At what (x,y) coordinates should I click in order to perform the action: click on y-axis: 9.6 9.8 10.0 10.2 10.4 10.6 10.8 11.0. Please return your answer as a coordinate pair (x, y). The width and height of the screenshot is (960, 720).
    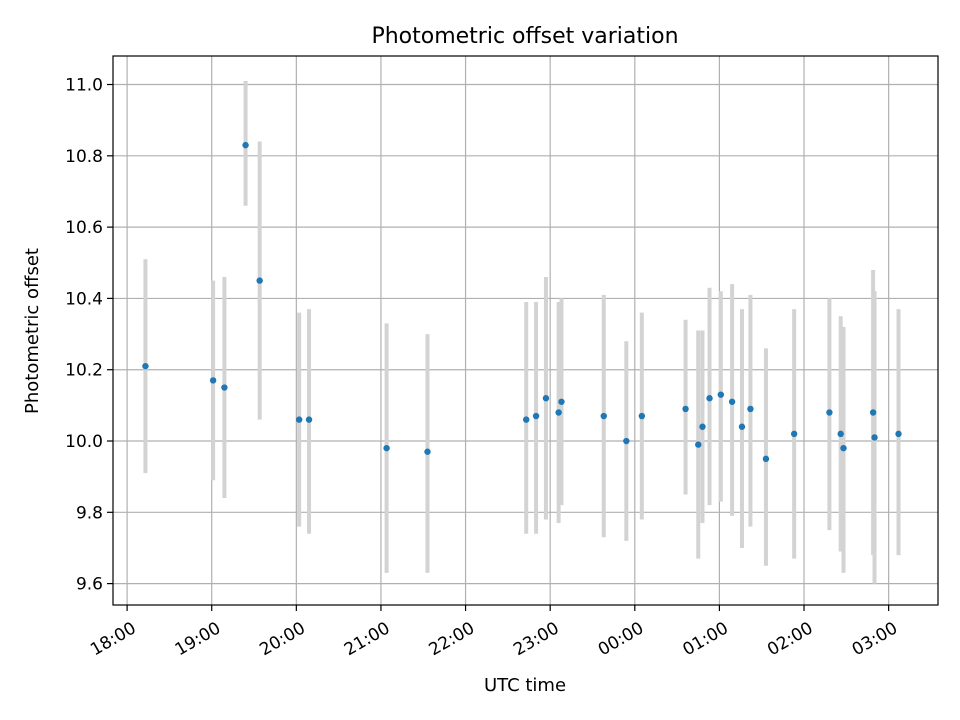
    Looking at the image, I should click on (89, 335).